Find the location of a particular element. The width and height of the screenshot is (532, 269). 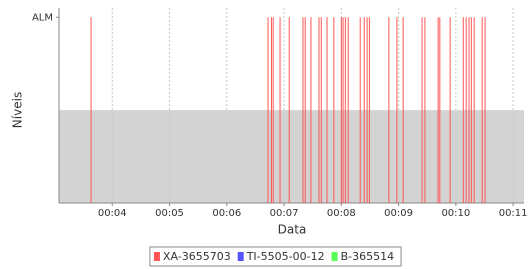

y-tick-label: ALM is located at coordinates (42, 17).